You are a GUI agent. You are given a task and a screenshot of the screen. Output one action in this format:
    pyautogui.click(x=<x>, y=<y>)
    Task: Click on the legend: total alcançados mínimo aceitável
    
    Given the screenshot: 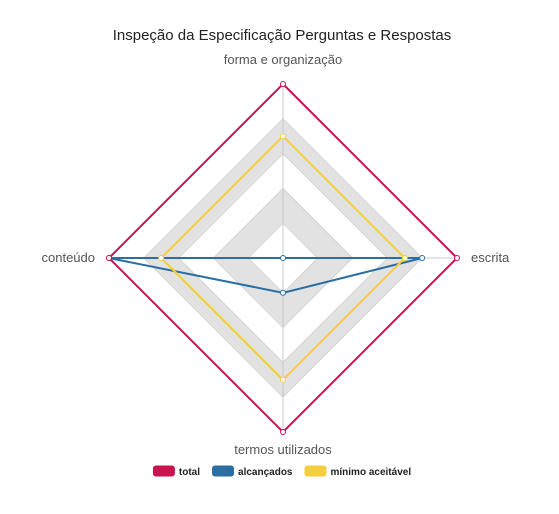 What is the action you would take?
    pyautogui.click(x=282, y=471)
    